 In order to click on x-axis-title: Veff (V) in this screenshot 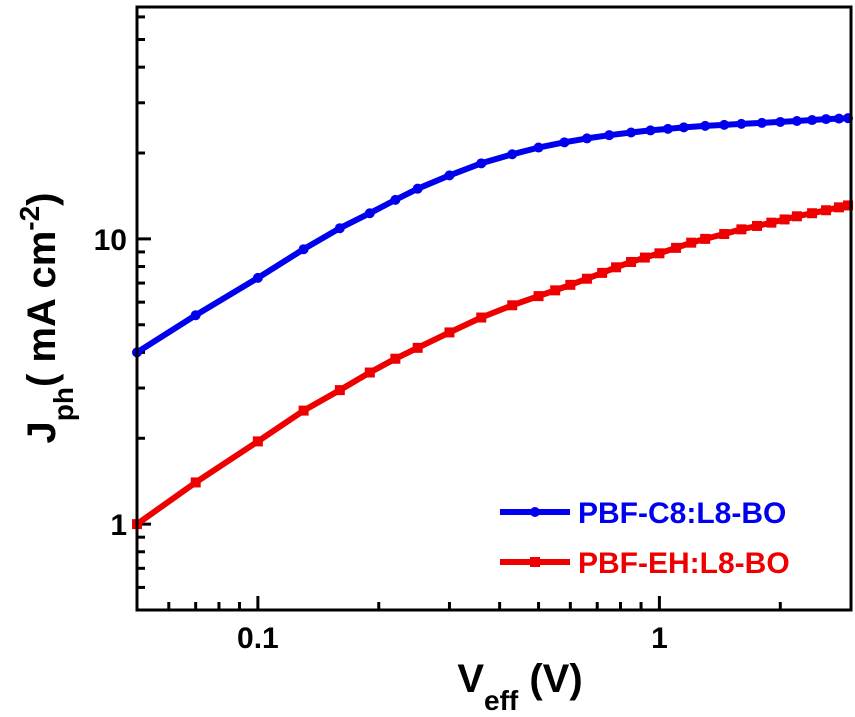, I will do `click(519, 686)`.